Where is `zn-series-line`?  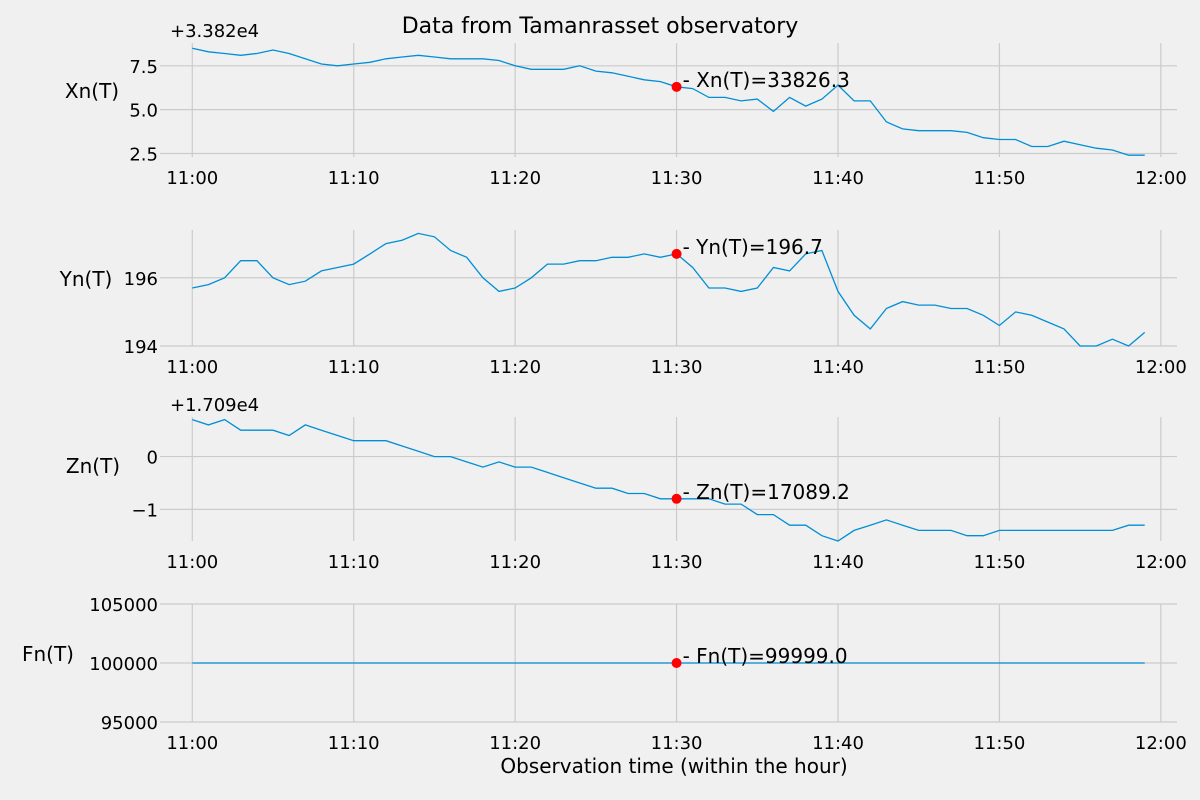
zn-series-line is located at coordinates (668, 480).